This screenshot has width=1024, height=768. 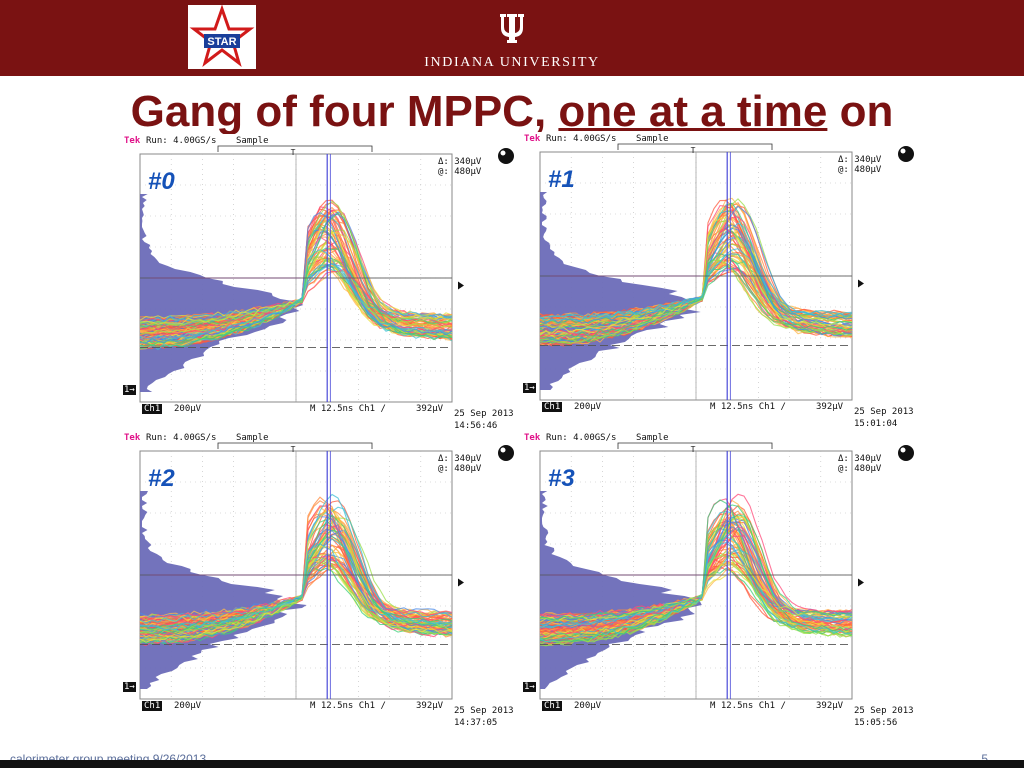 What do you see at coordinates (561, 179) in the screenshot?
I see `panel-label: #1` at bounding box center [561, 179].